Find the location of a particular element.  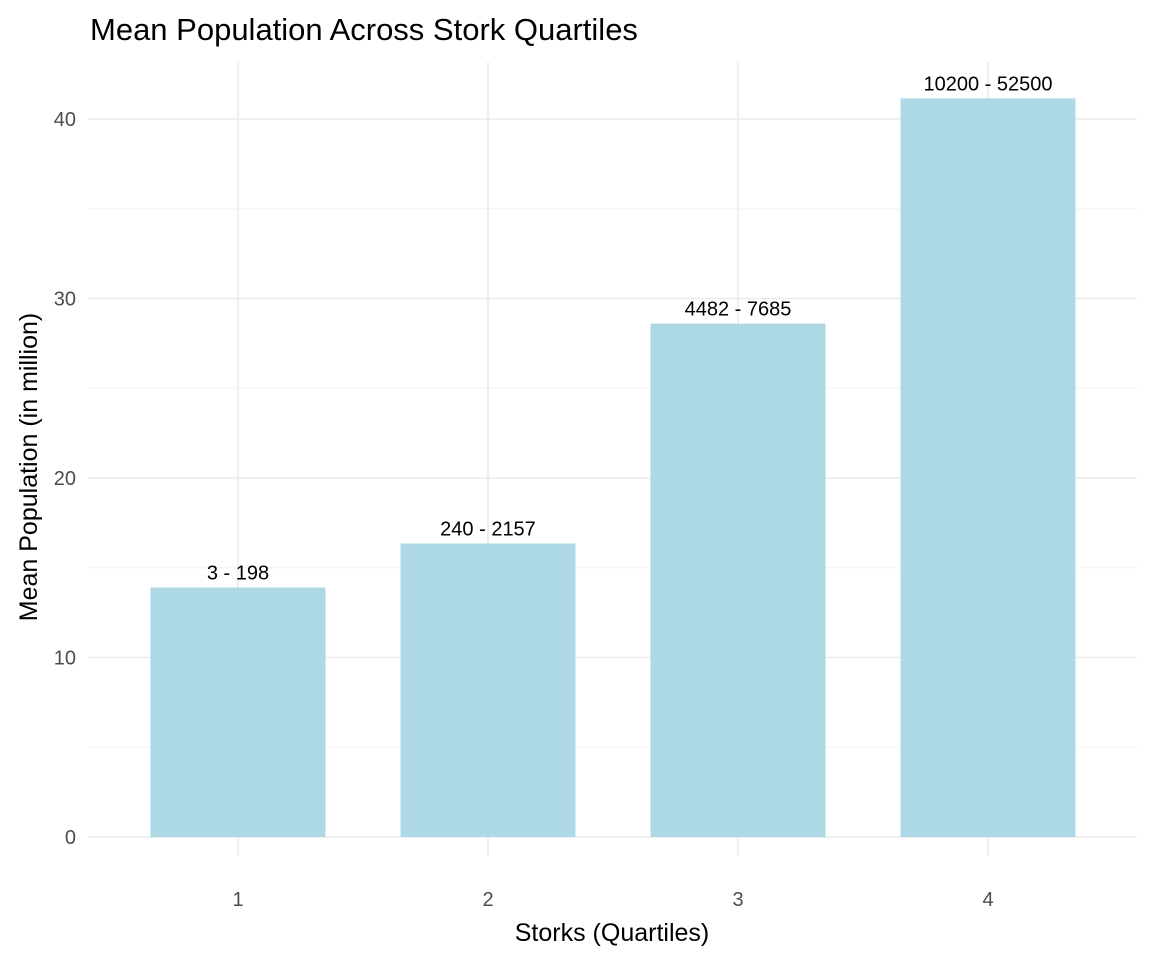

y-tick-label: 40 is located at coordinates (65, 120).